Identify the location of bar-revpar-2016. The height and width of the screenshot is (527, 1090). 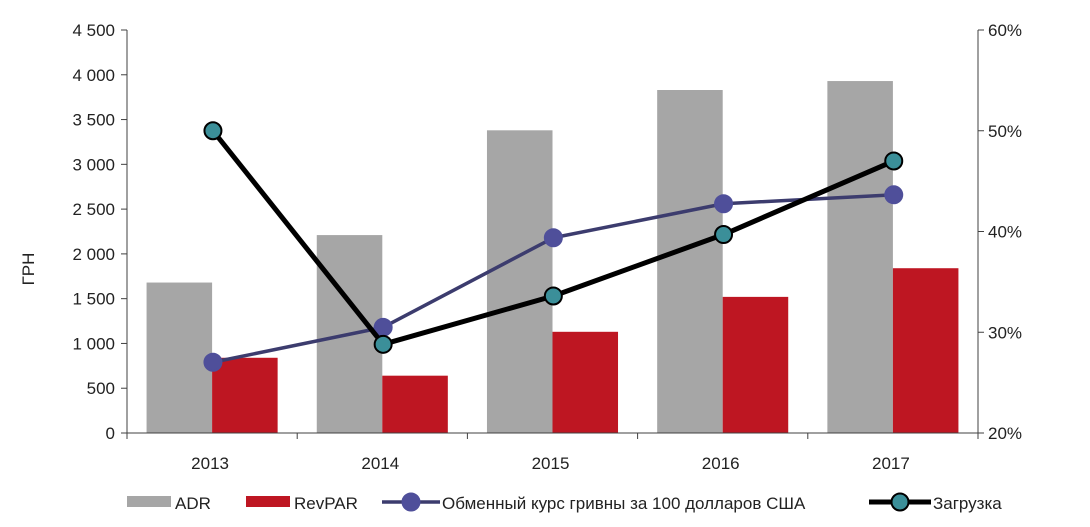
(755, 364).